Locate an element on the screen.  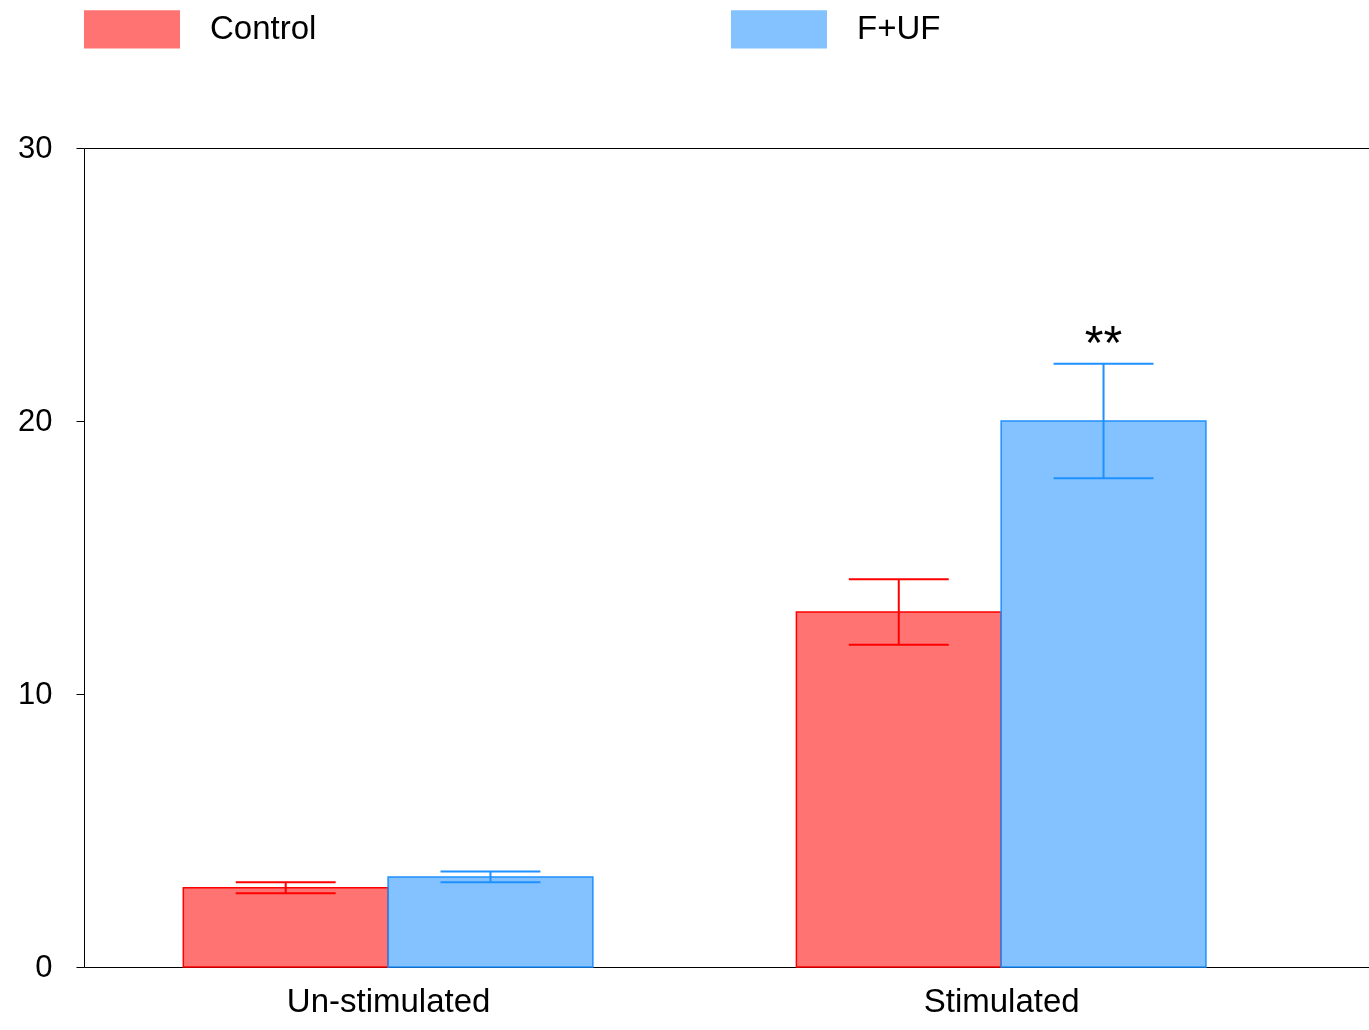
x-tick-label: Stimulated is located at coordinates (1001, 1000).